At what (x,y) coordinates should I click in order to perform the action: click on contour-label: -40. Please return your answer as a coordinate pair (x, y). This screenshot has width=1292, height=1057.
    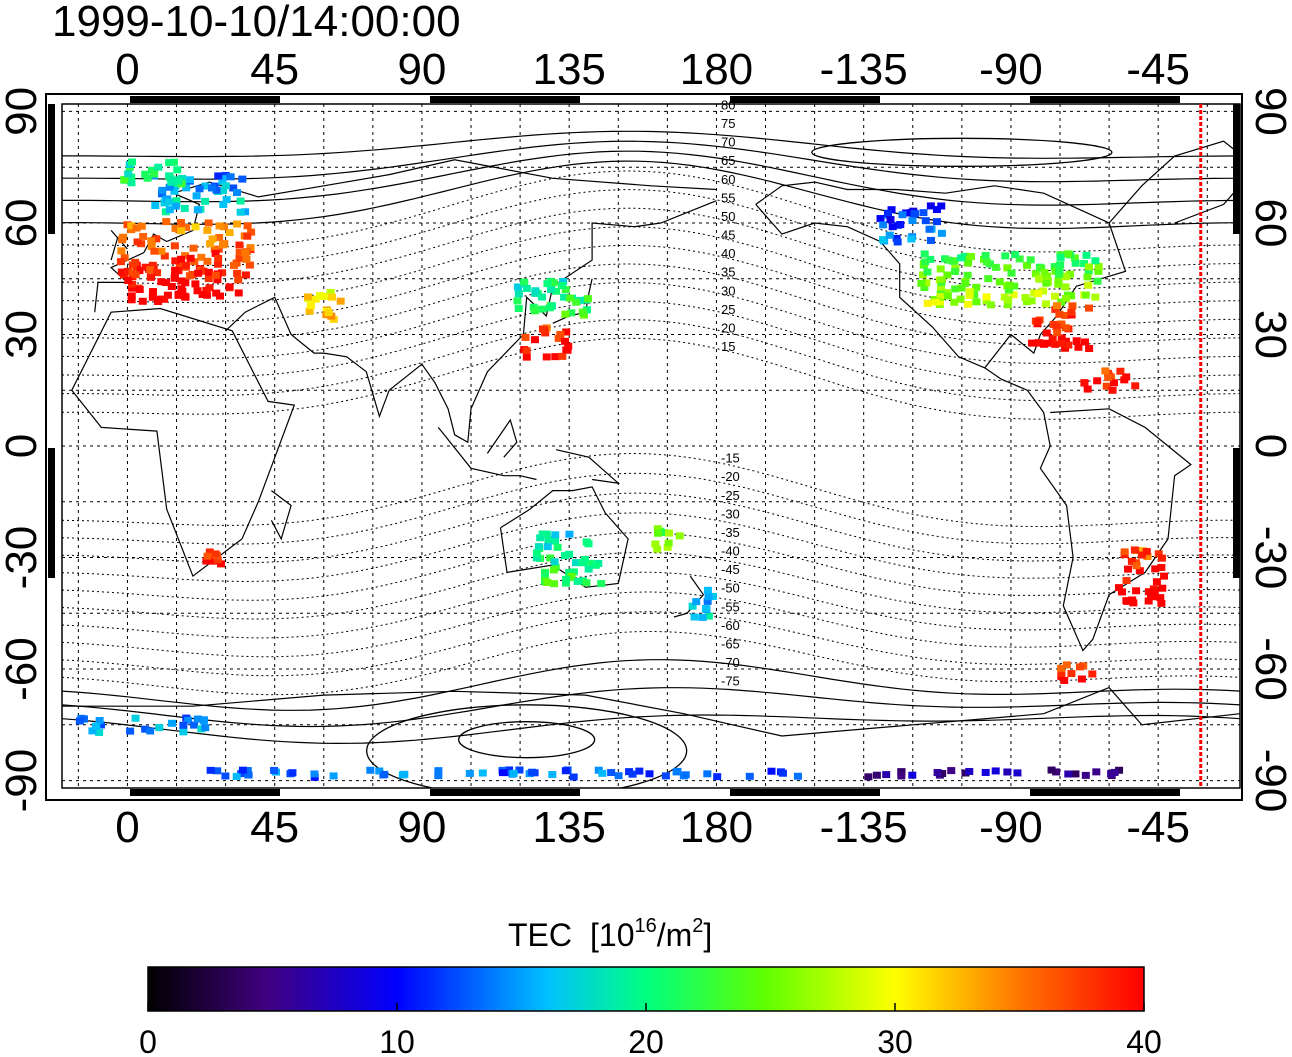
    Looking at the image, I should click on (730, 551).